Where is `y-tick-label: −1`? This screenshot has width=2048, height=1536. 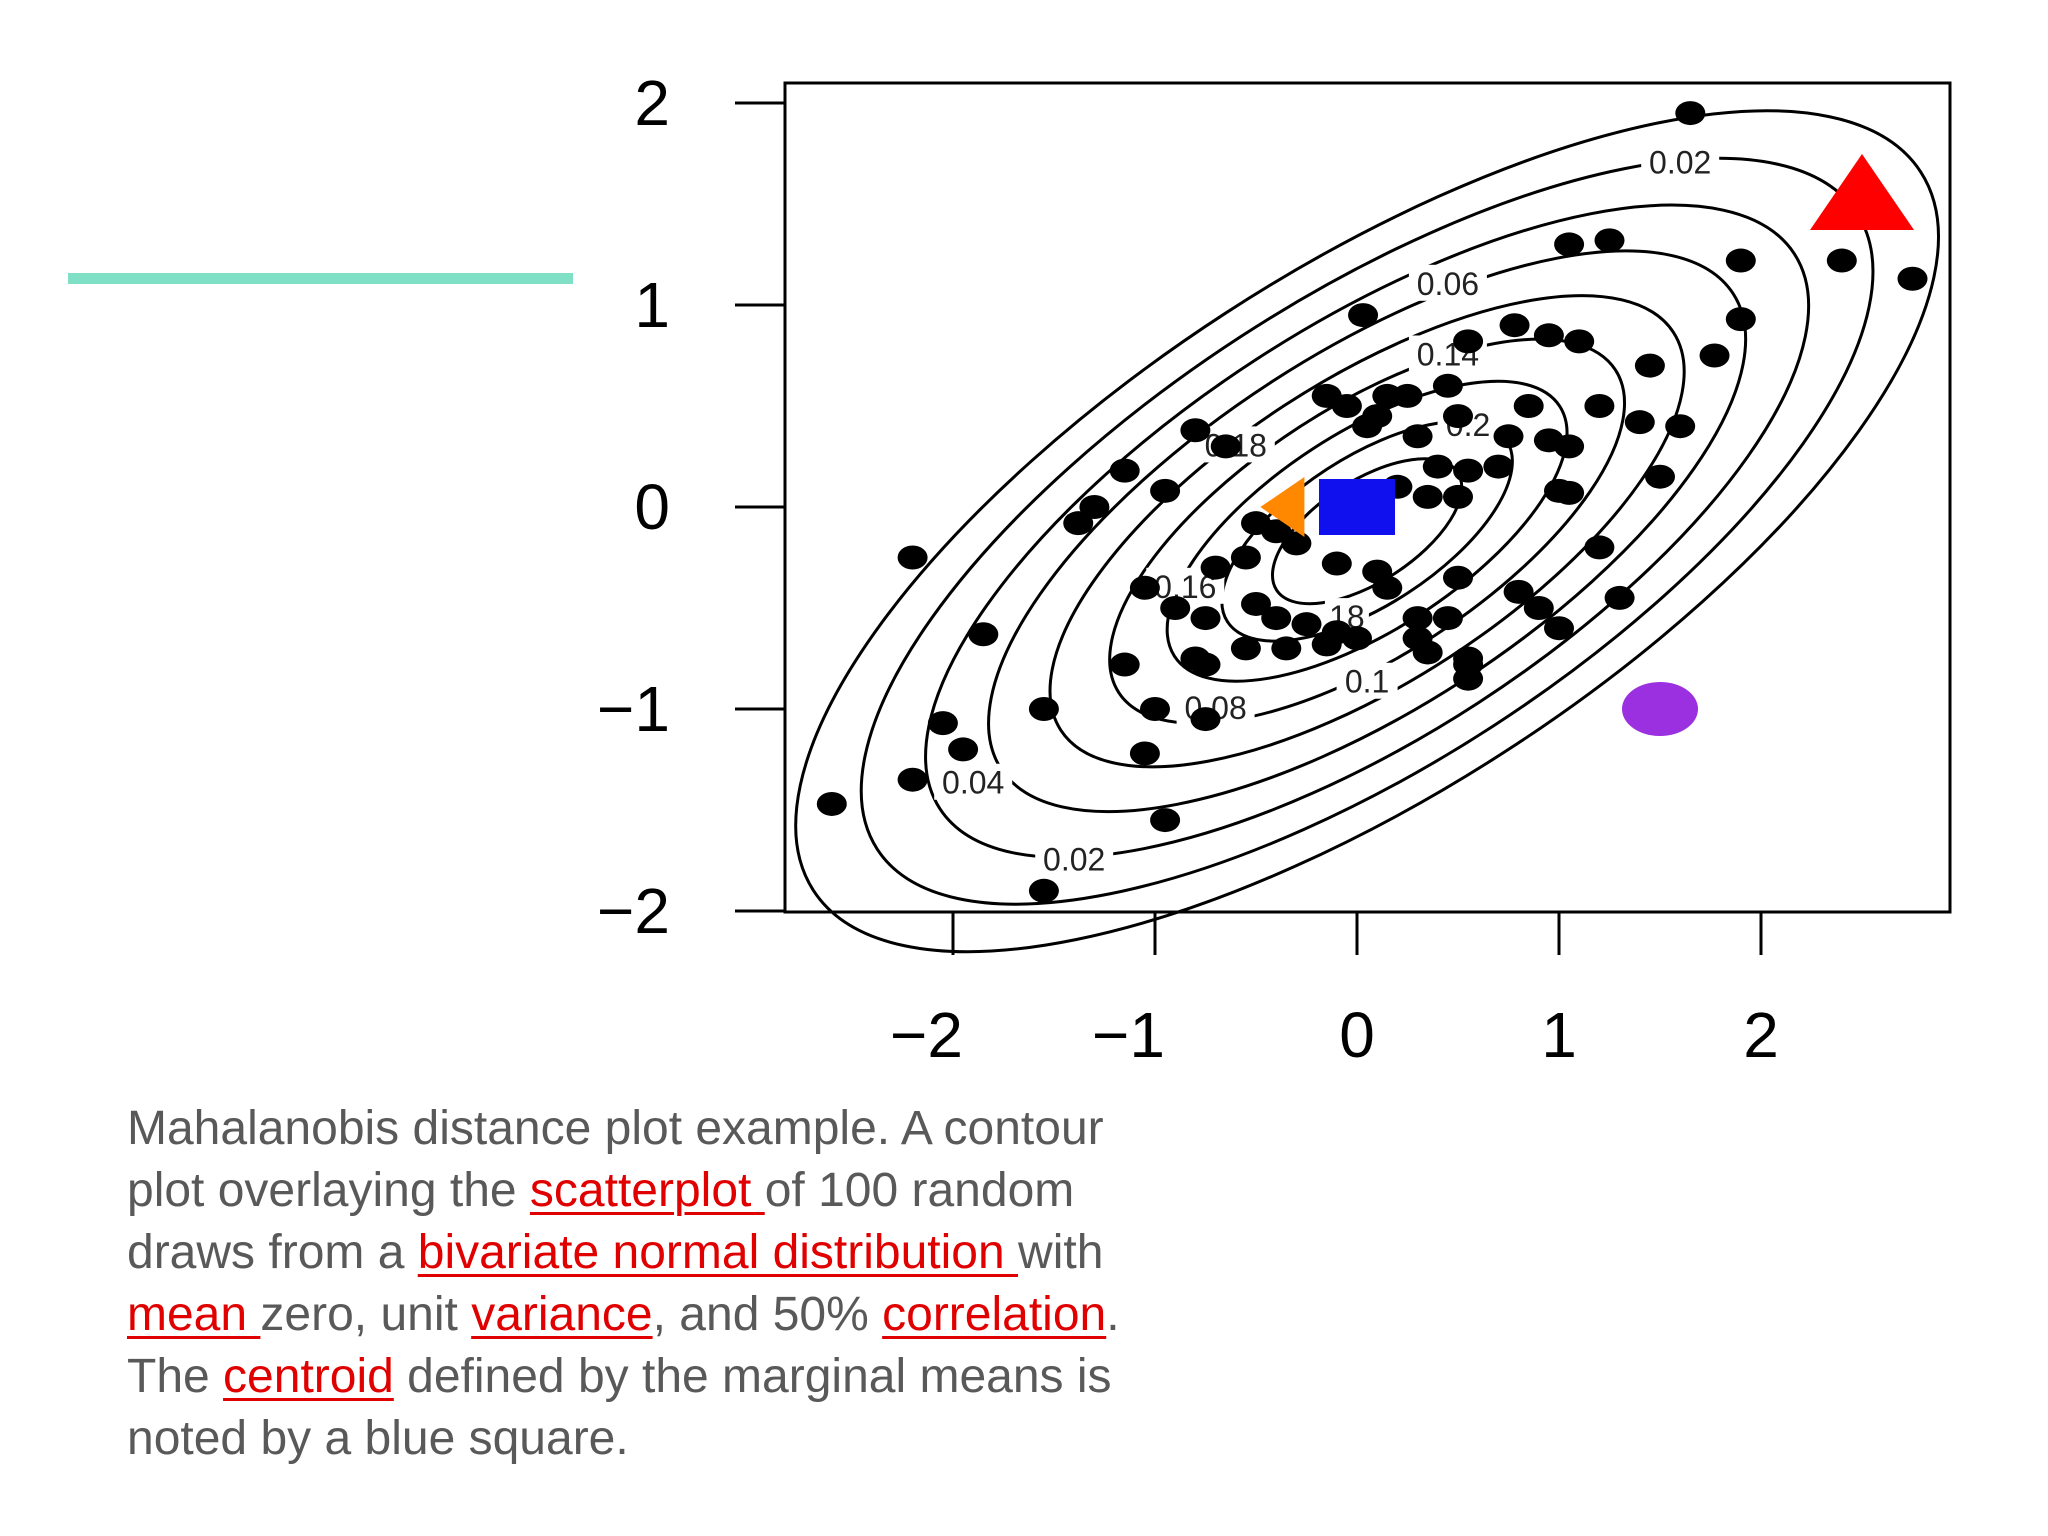 y-tick-label: −1 is located at coordinates (633, 709).